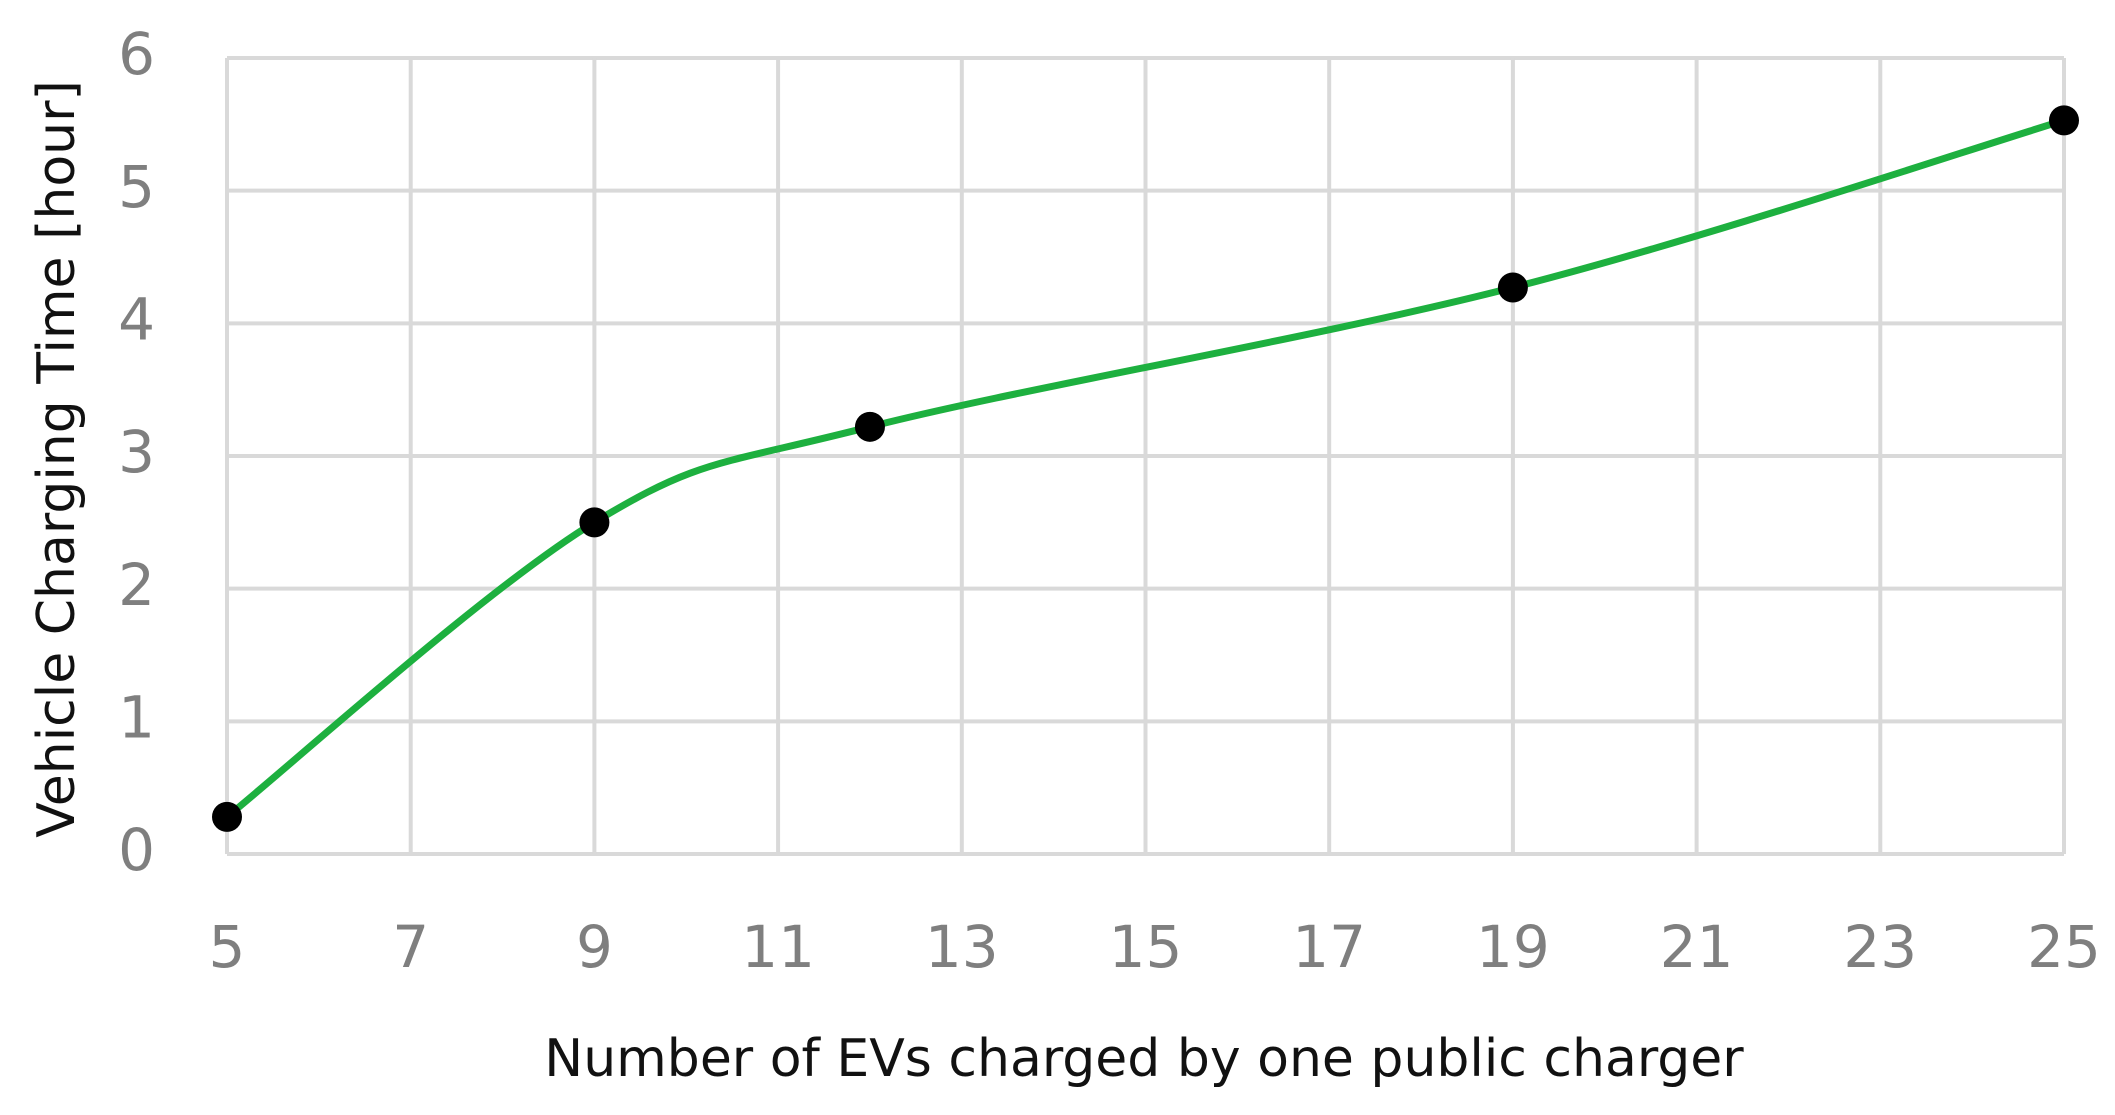  Describe the element at coordinates (136, 452) in the screenshot. I see `y-tick-label: 3` at that location.